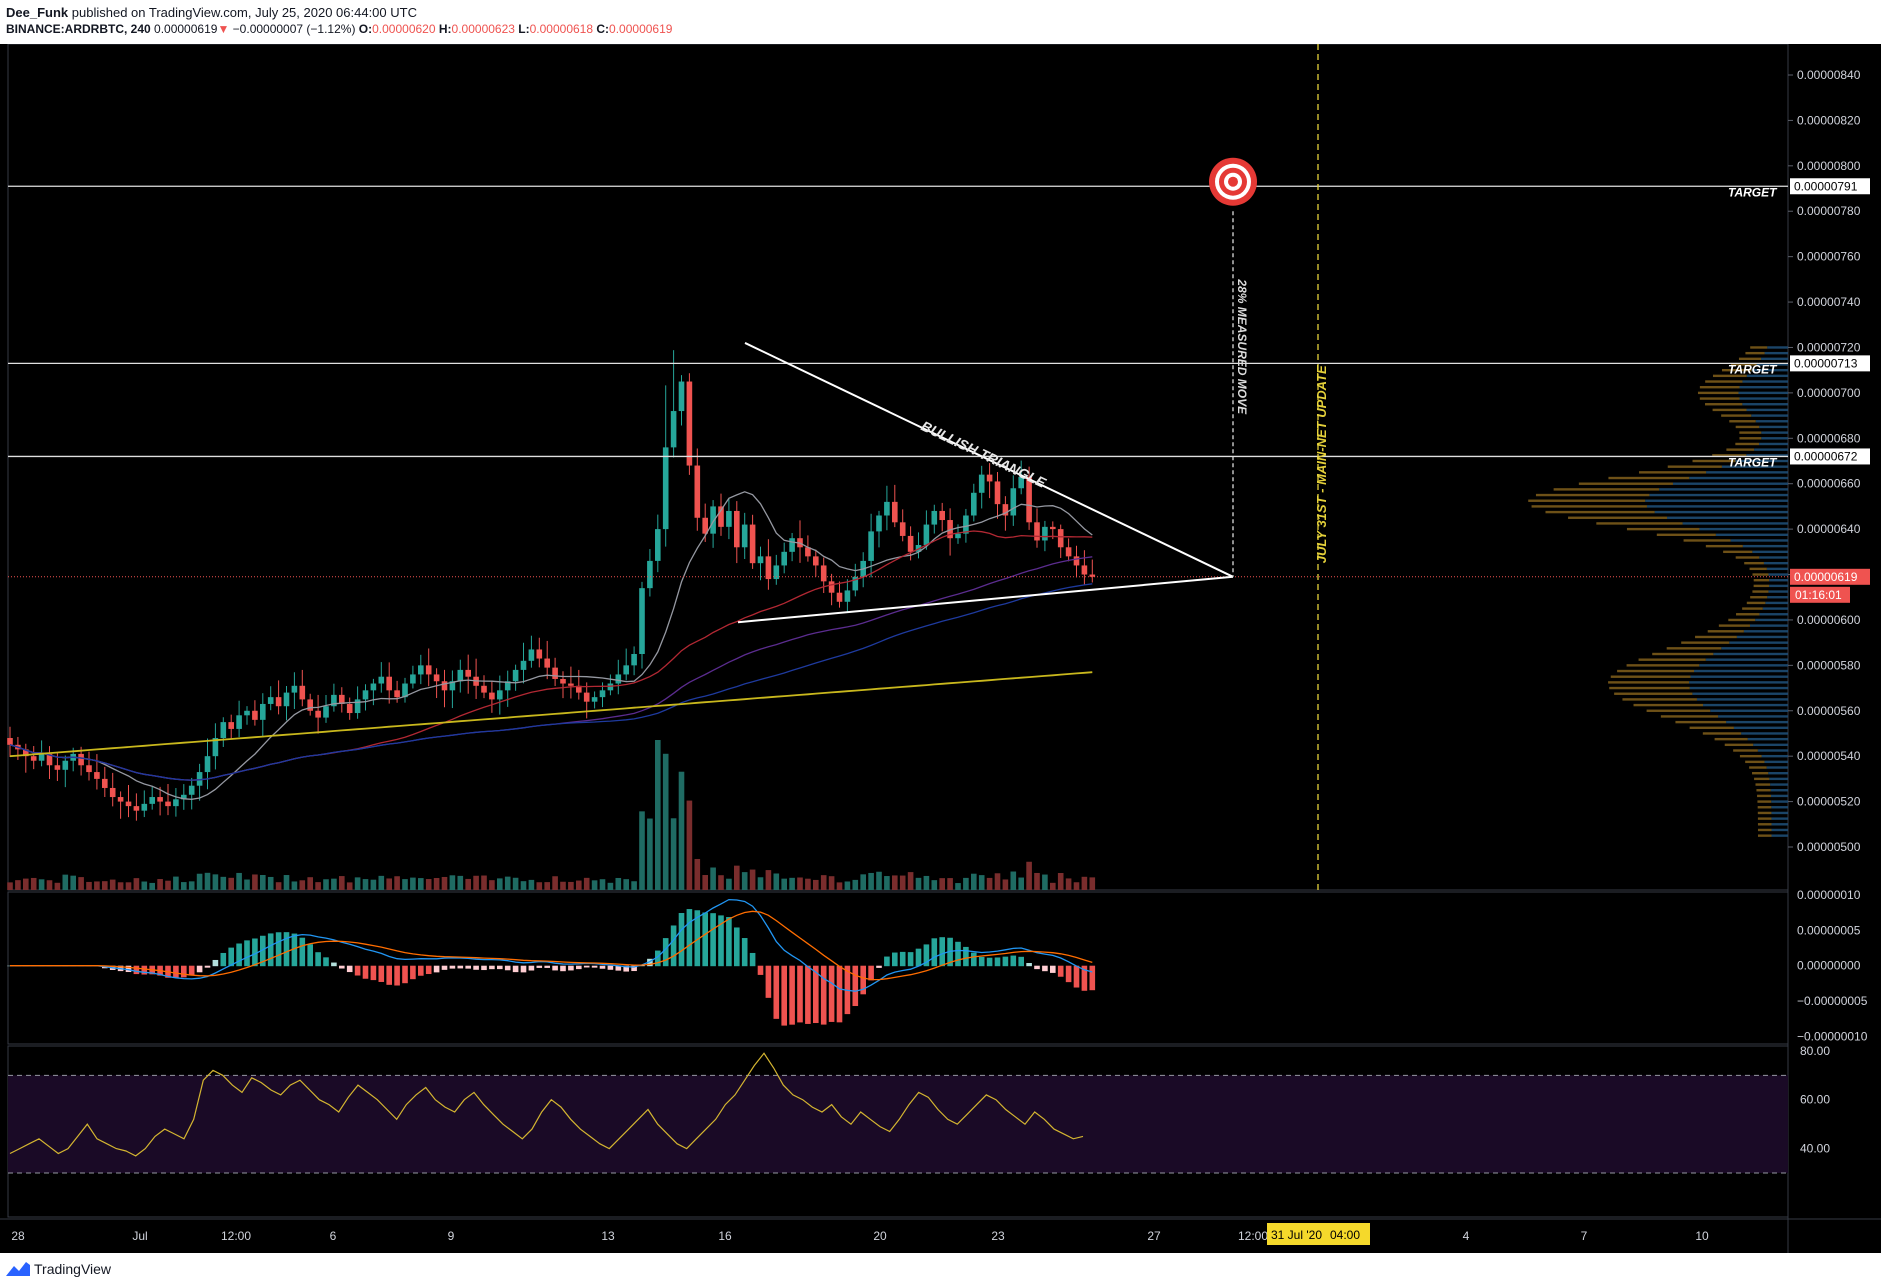 Image resolution: width=1881 pixels, height=1285 pixels. What do you see at coordinates (1826, 186) in the screenshot?
I see `target-price-label: 0.00000791` at bounding box center [1826, 186].